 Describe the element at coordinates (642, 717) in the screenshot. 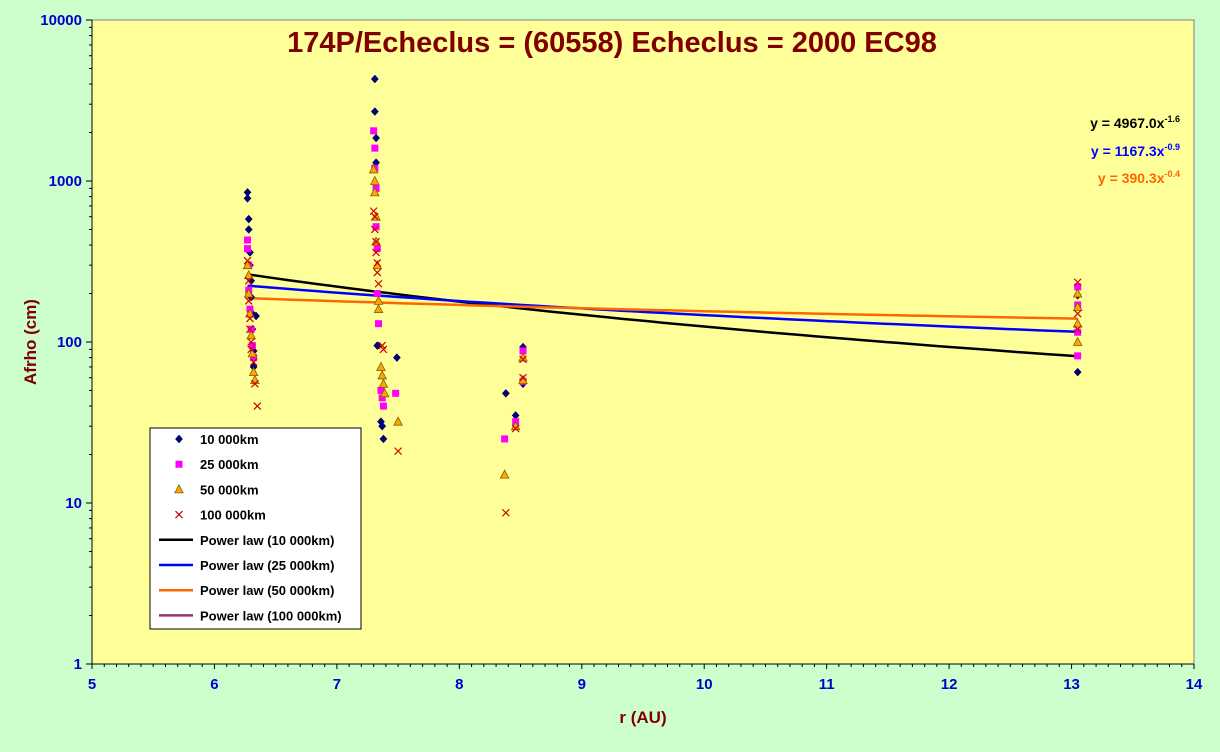

I see `x-axis-label: r (AU)` at that location.